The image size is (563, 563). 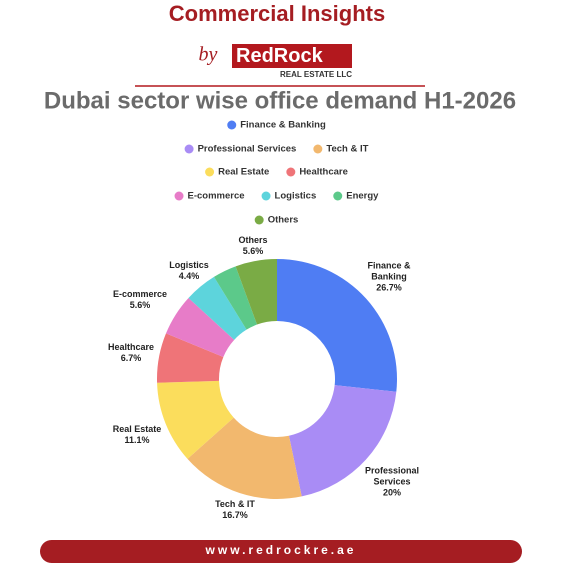 I want to click on logo-red-text: Red, so click(x=255, y=56).